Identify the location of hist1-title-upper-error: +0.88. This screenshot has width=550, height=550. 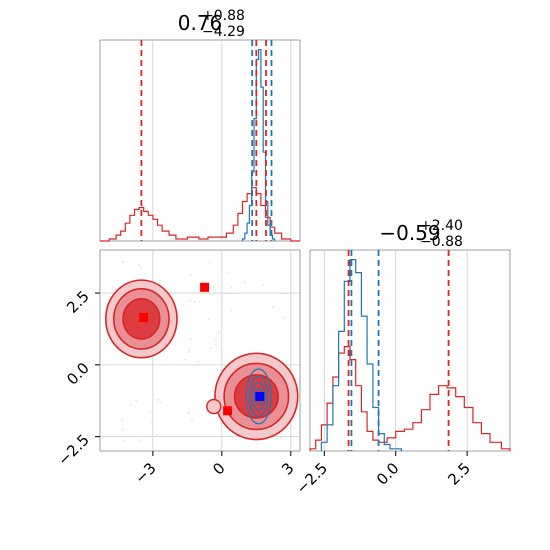
(223, 16).